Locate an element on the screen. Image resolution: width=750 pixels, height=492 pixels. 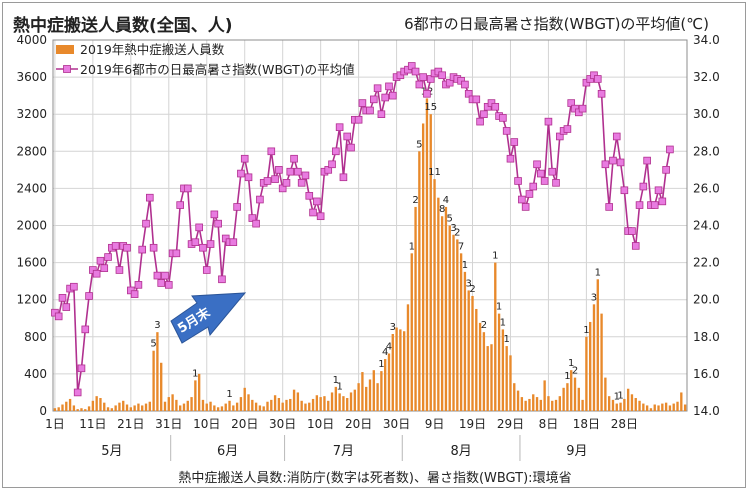
x-tick-label: 18日 is located at coordinates (586, 424).